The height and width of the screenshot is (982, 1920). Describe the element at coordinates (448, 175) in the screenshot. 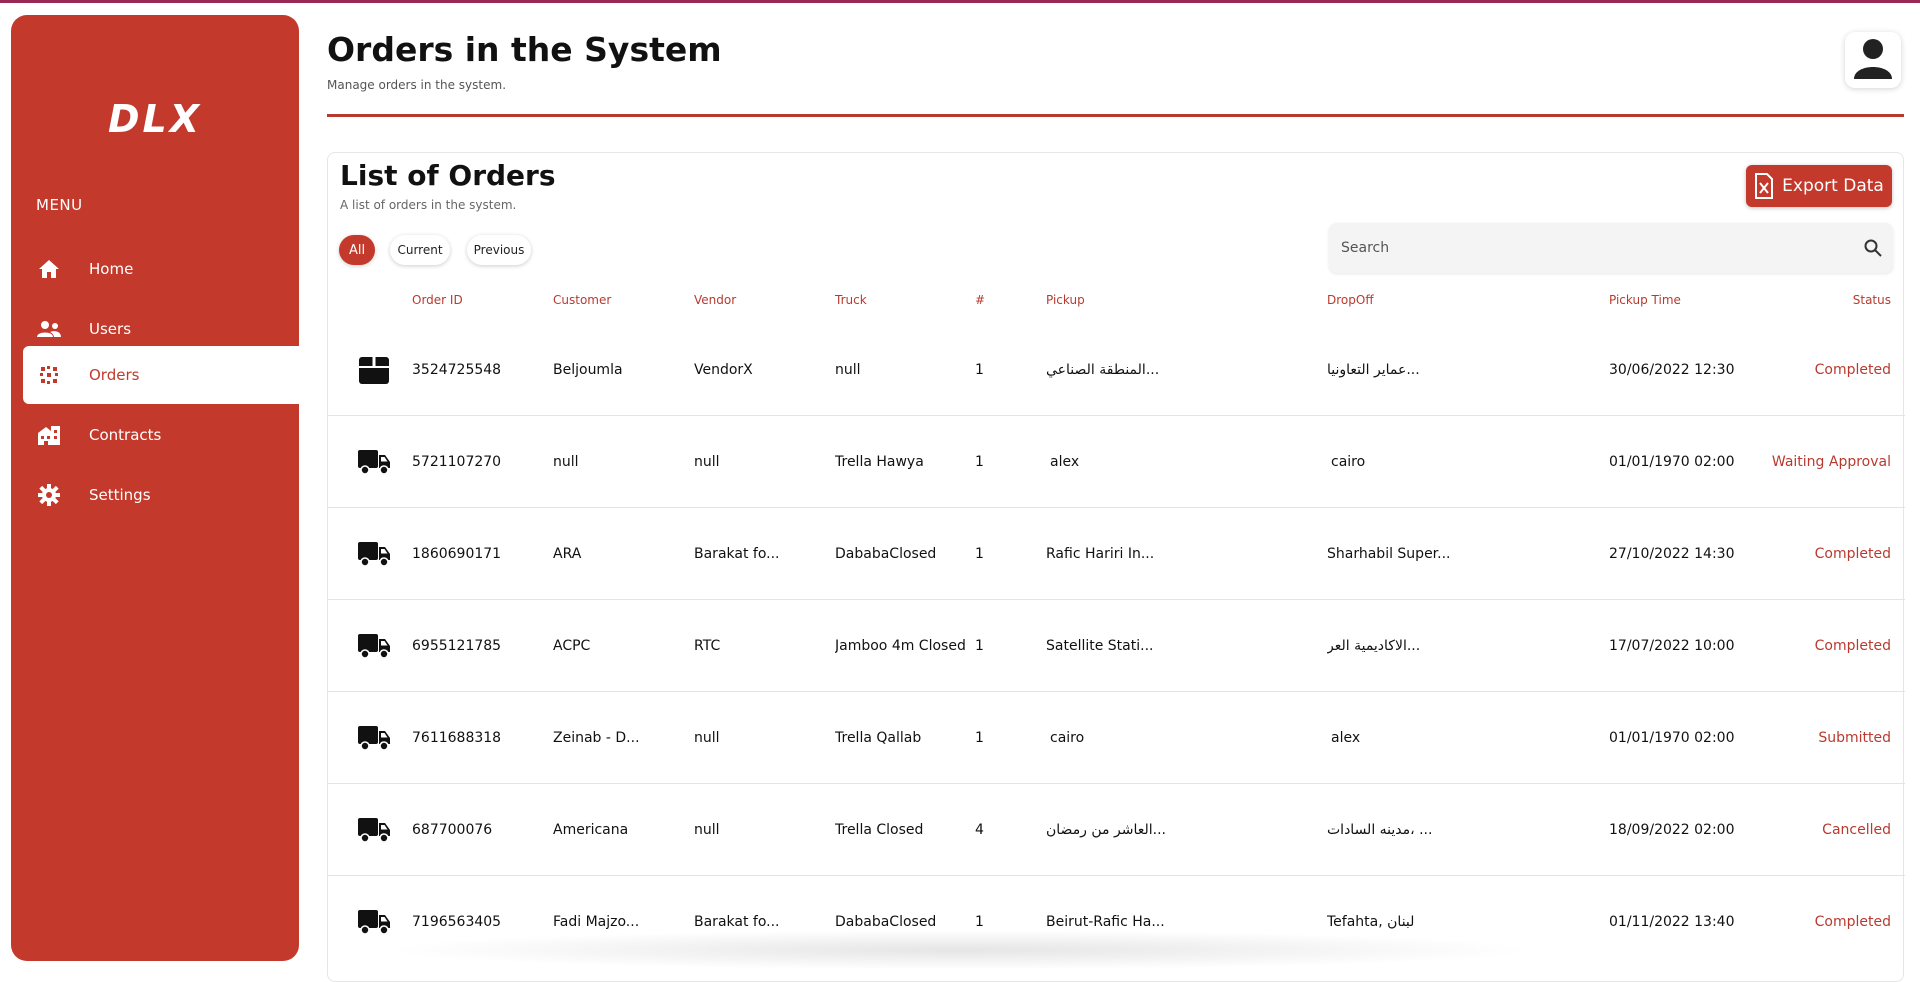

I see `card-title: List of Orders` at that location.